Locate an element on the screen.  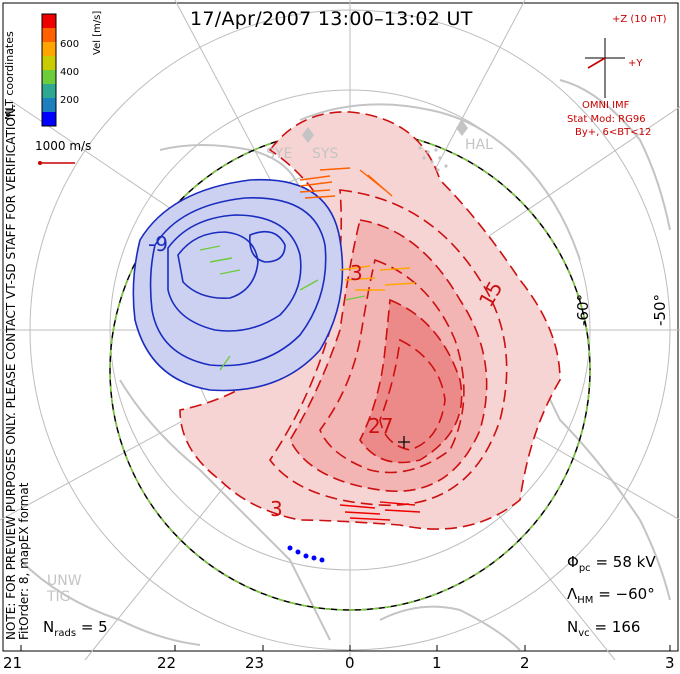
radar-label-unw: UNW is located at coordinates (64, 581).